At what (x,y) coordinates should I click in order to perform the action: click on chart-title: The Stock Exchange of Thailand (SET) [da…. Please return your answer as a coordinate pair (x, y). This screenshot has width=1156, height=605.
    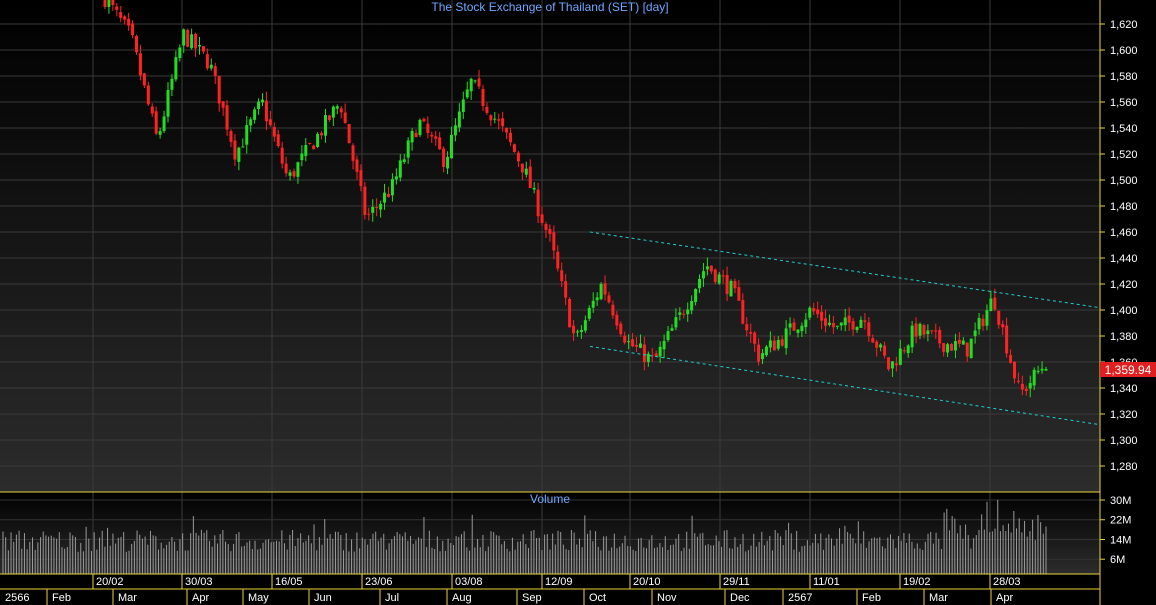
    Looking at the image, I should click on (549, 7).